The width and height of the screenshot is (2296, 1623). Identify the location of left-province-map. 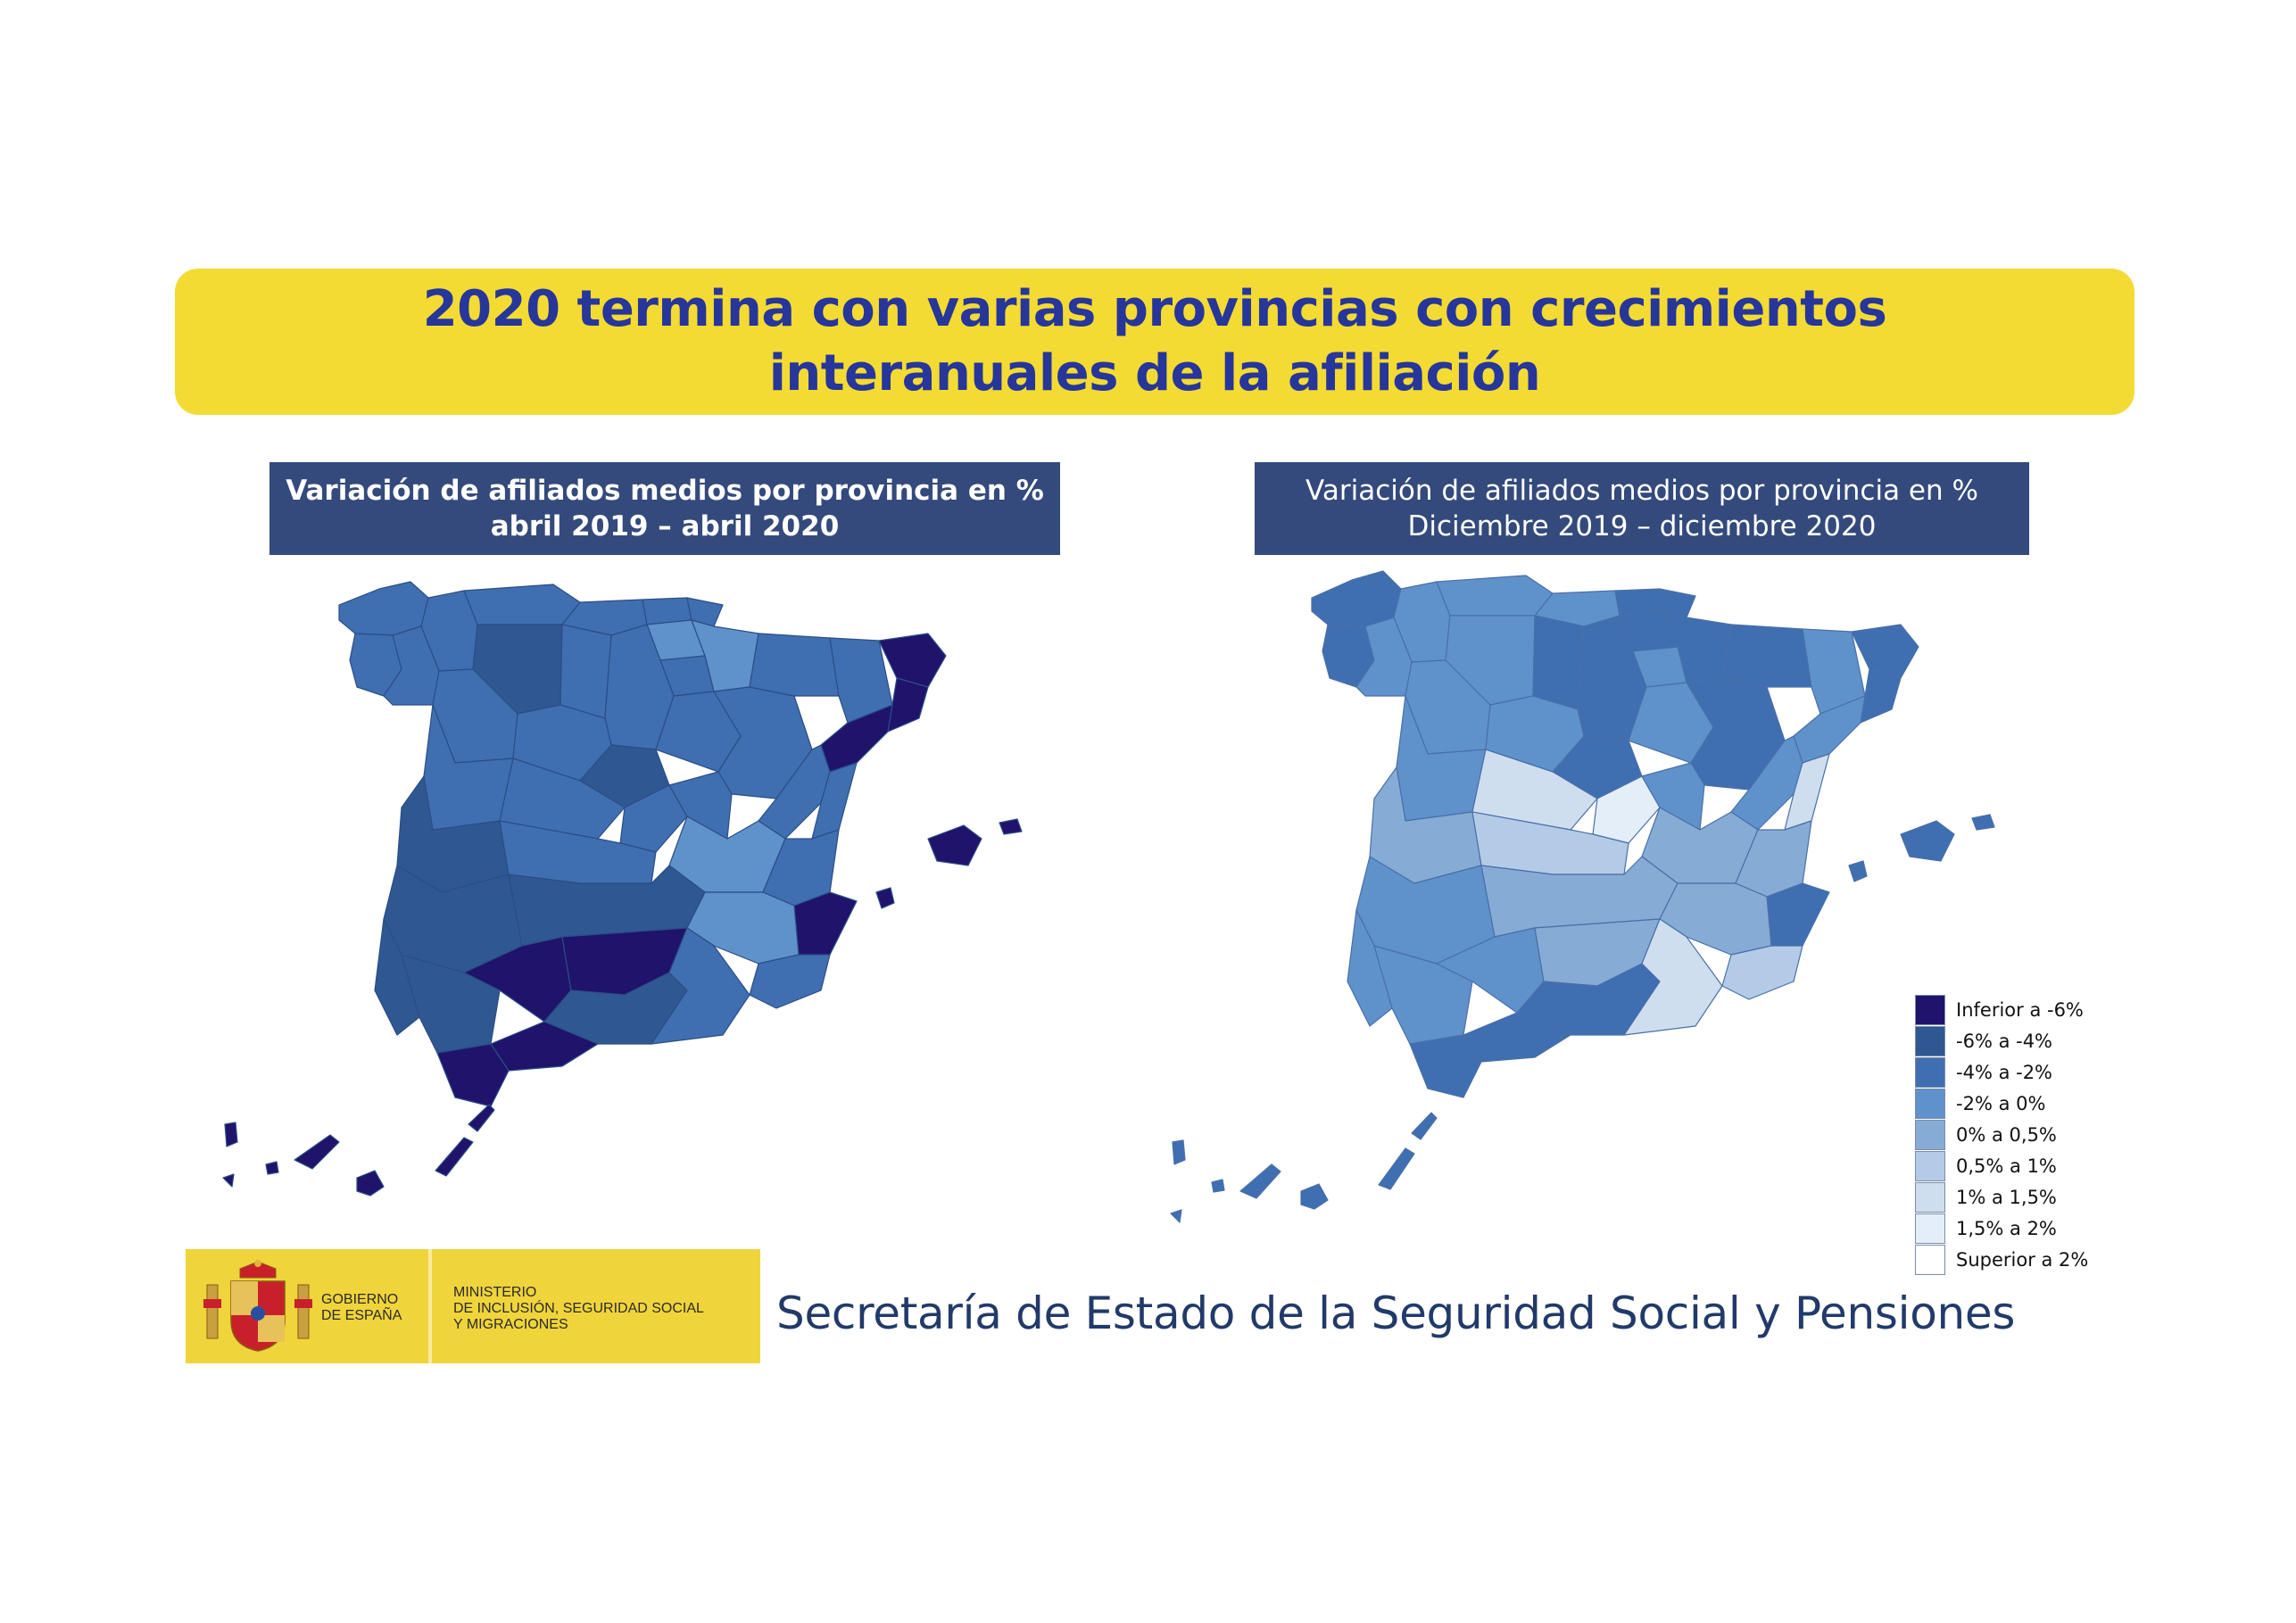
(622, 889).